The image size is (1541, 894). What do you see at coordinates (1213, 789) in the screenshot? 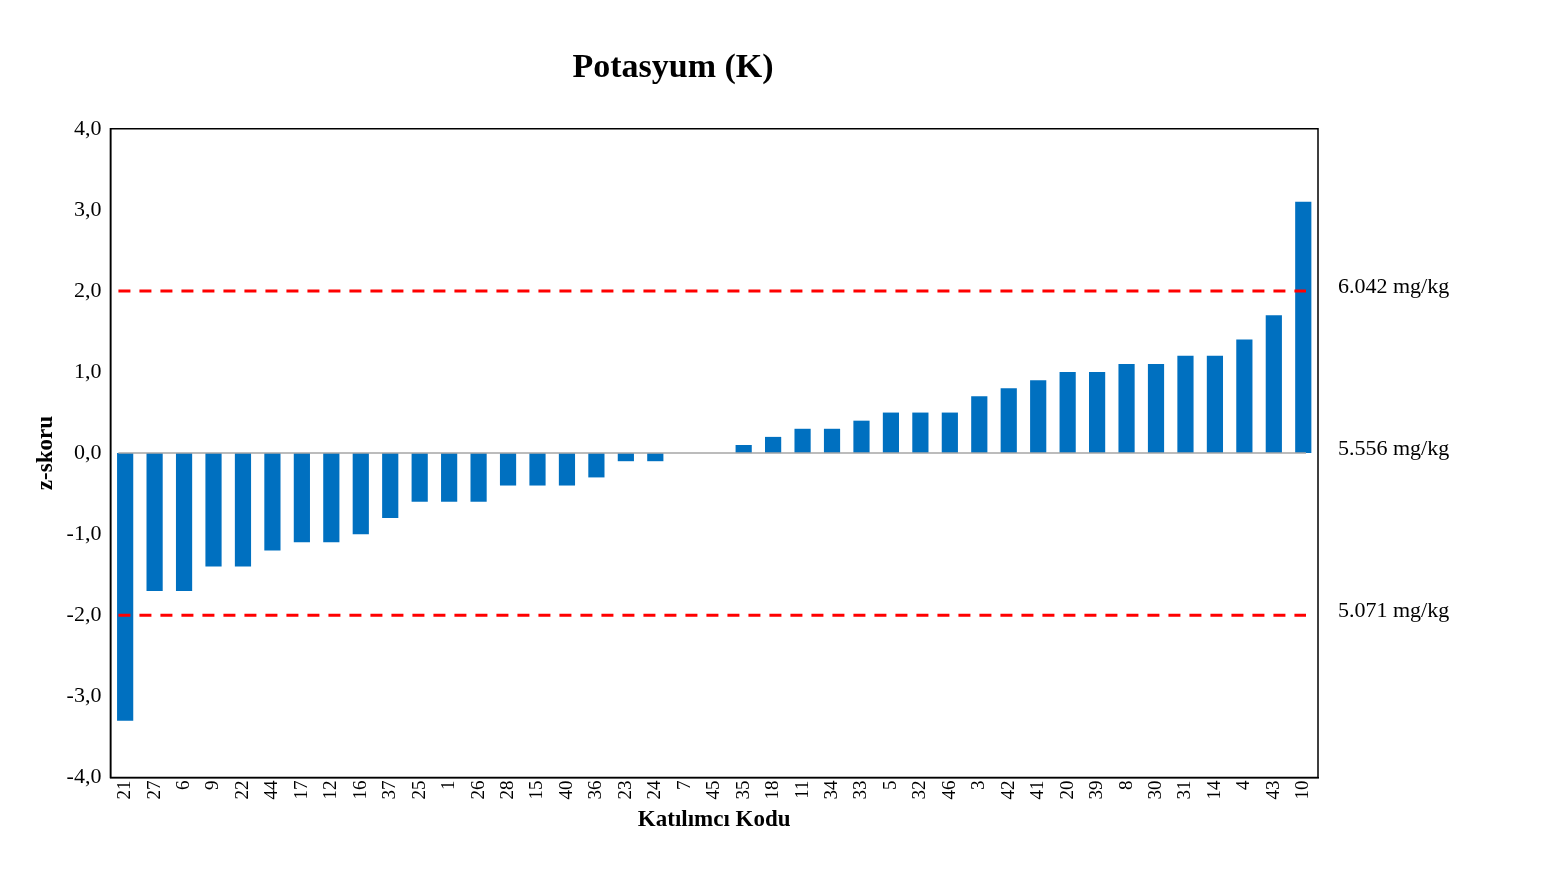
I see `x-tick-label: 14` at bounding box center [1213, 789].